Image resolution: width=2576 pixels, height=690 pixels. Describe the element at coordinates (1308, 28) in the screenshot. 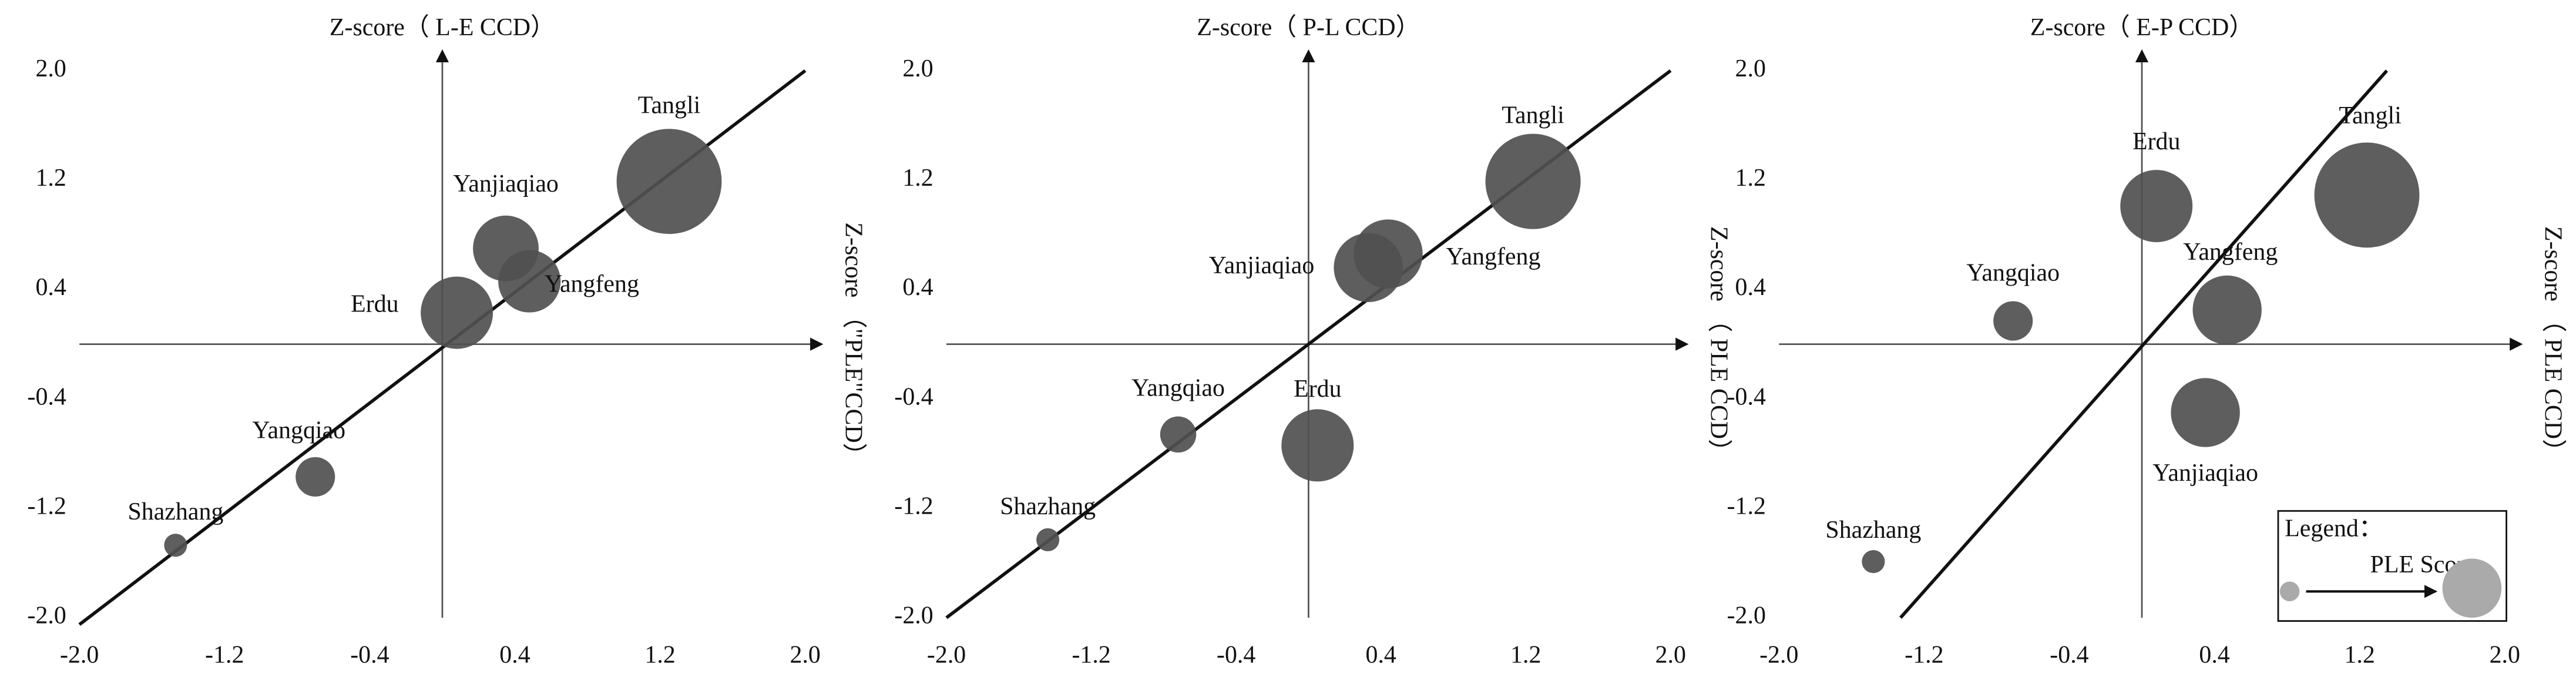

I see `x-axis-title: Z-score（ P-L CCD）` at that location.